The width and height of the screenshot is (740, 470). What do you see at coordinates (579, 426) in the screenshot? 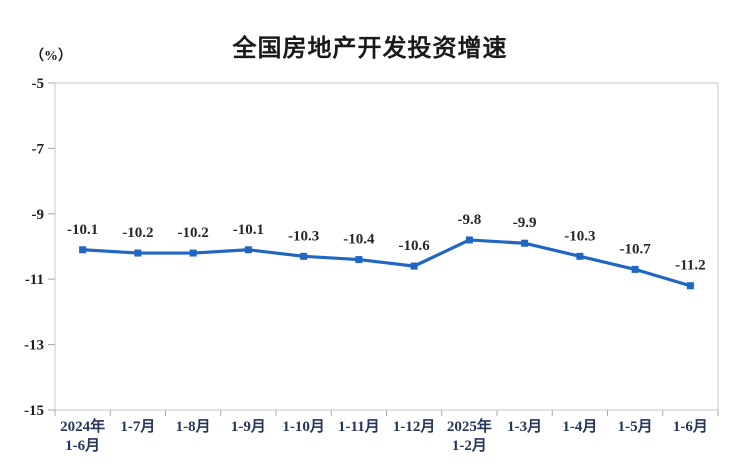
I see `x-axis-category-label: 1-4月` at bounding box center [579, 426].